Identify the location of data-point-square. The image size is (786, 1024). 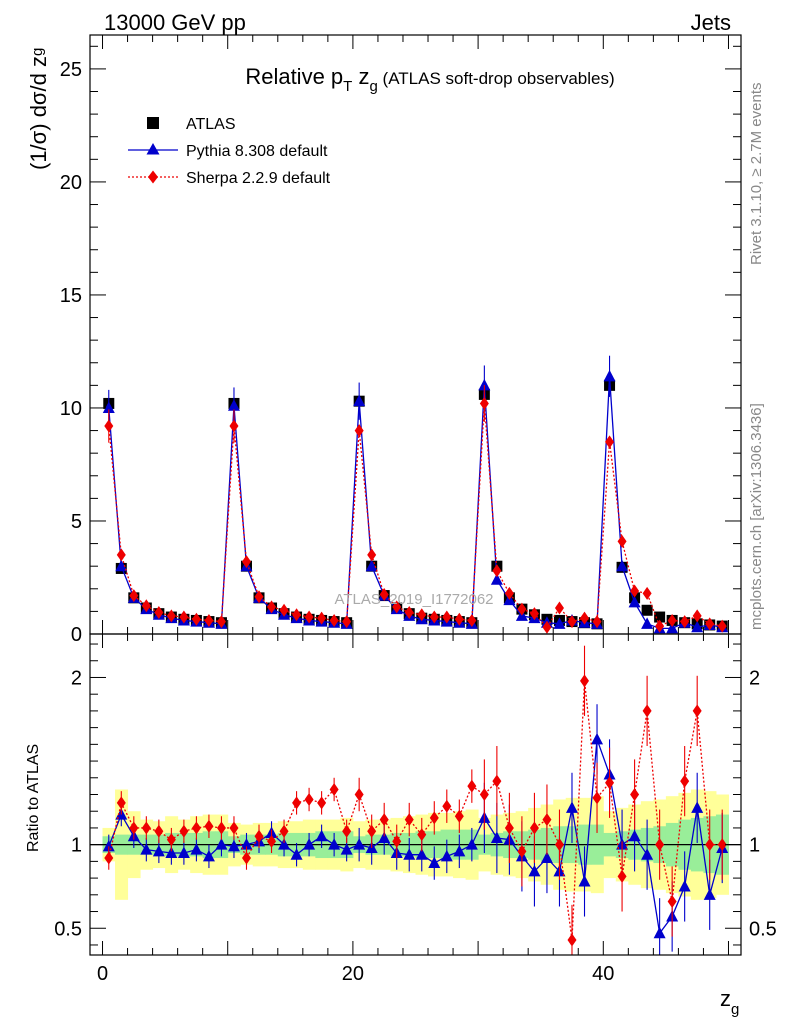
(660, 617).